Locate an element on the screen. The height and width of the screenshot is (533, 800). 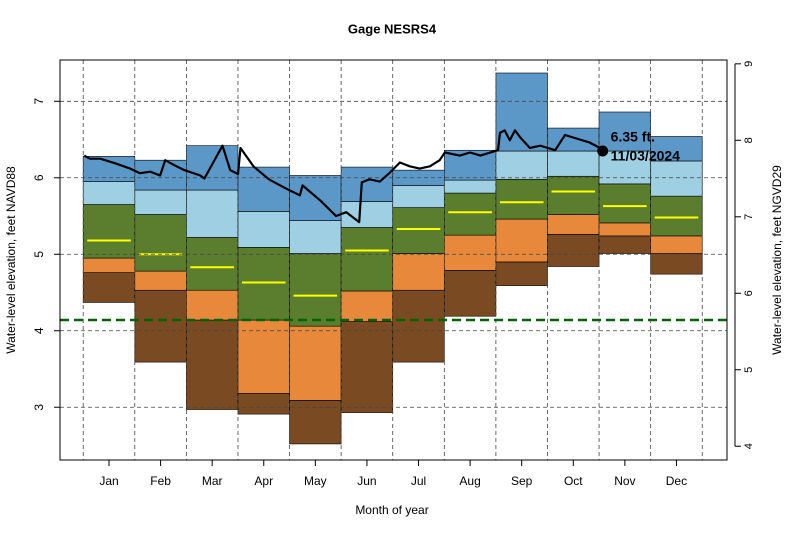
y-tick-label: 6 is located at coordinates (39, 177).